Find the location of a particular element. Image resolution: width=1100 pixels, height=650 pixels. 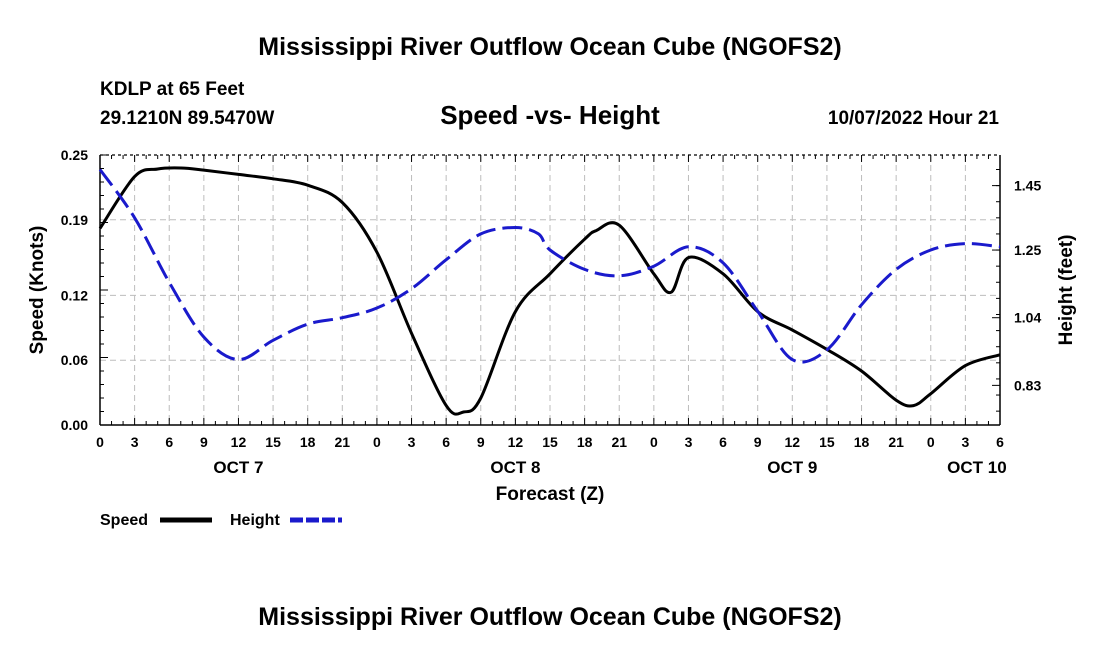

y-tick-label: 0.19 is located at coordinates (74, 220).